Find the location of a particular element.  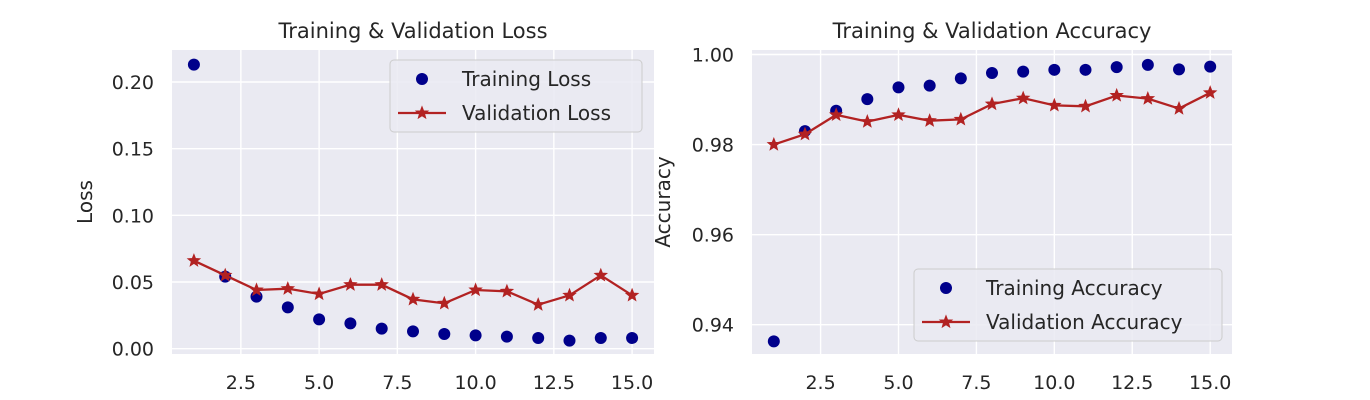

y-tick-label: 0.15 is located at coordinates (133, 150).